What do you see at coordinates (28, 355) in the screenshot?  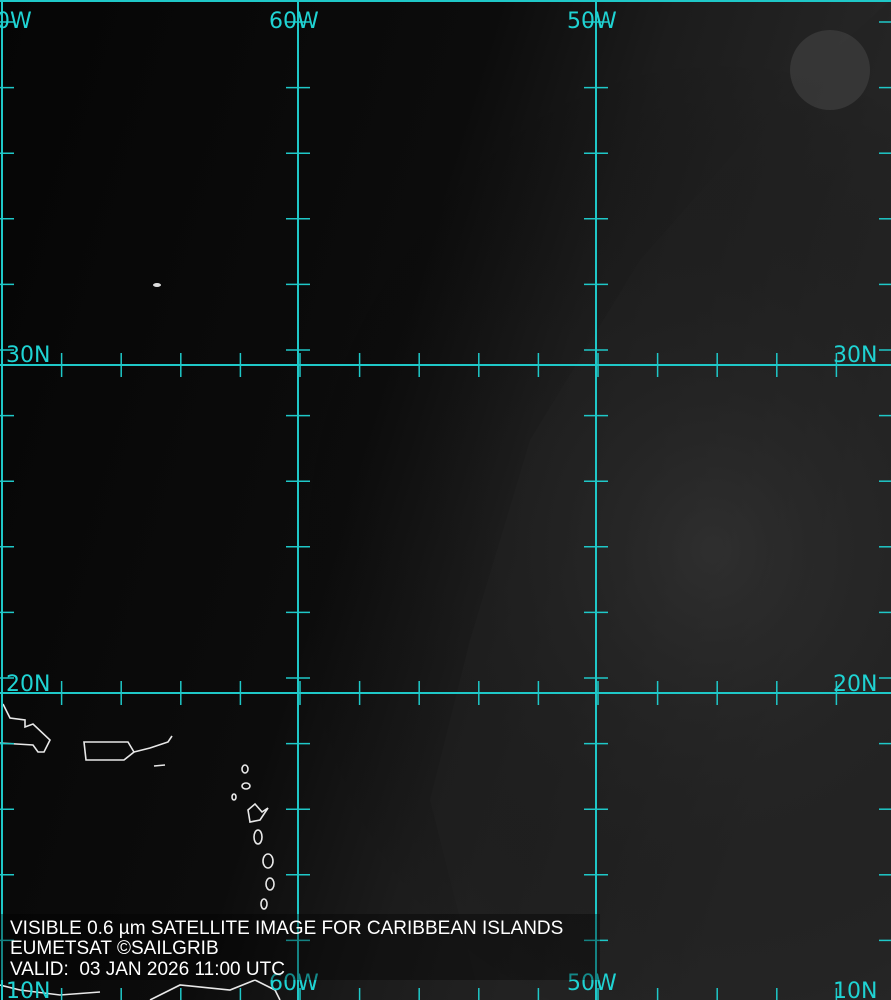 I see `lat-label-left: 30N` at bounding box center [28, 355].